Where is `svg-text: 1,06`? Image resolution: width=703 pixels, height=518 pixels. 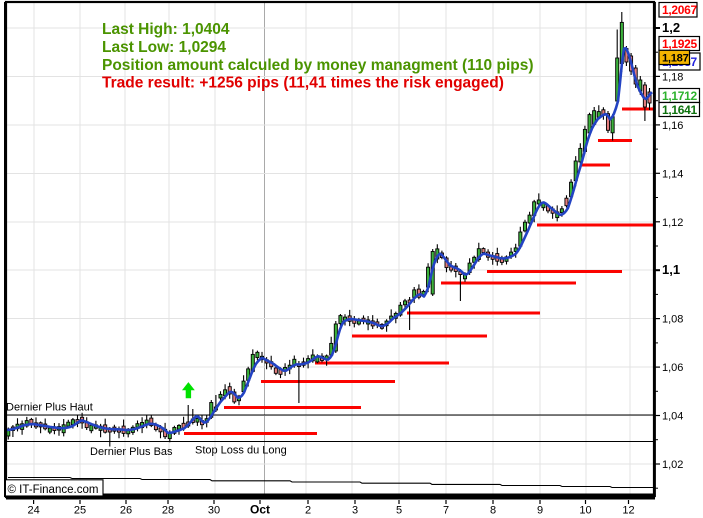
svg-text: 1,06 is located at coordinates (672, 368).